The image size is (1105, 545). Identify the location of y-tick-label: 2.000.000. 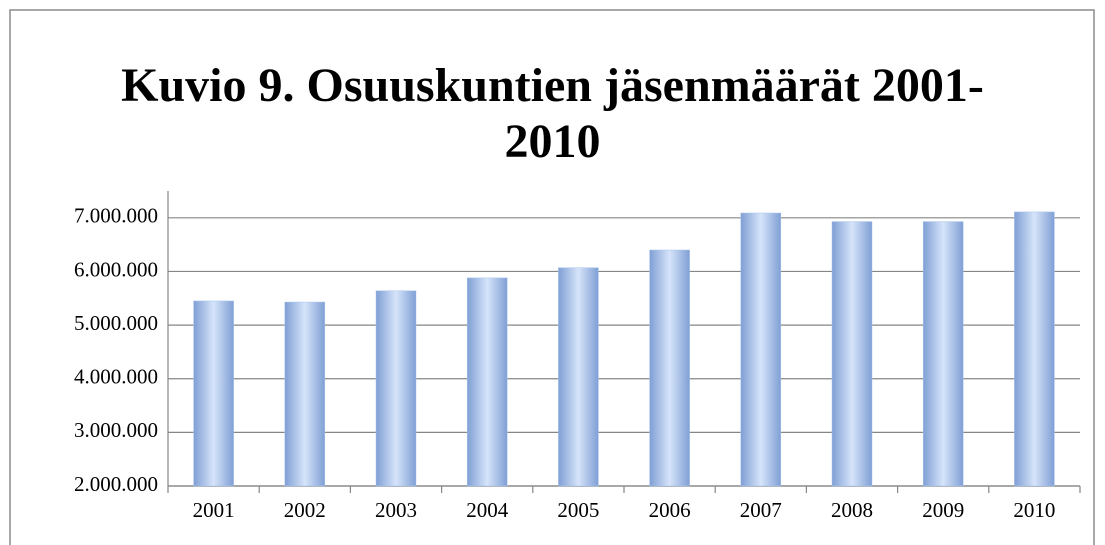
(116, 484).